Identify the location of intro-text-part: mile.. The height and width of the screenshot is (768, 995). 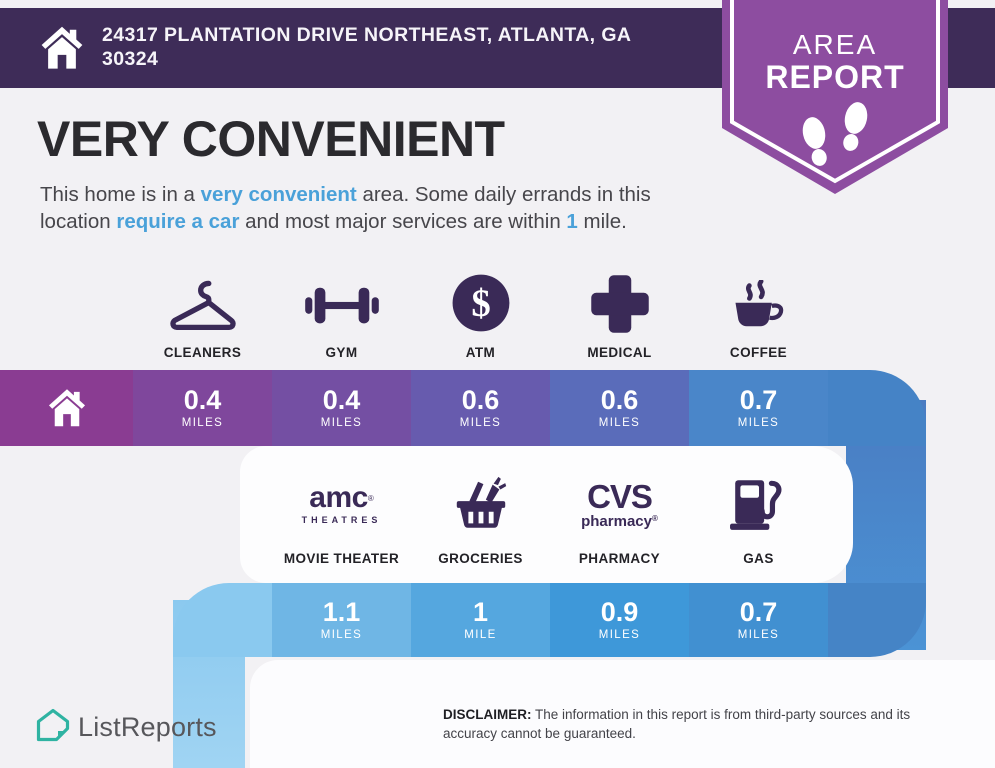
(602, 222).